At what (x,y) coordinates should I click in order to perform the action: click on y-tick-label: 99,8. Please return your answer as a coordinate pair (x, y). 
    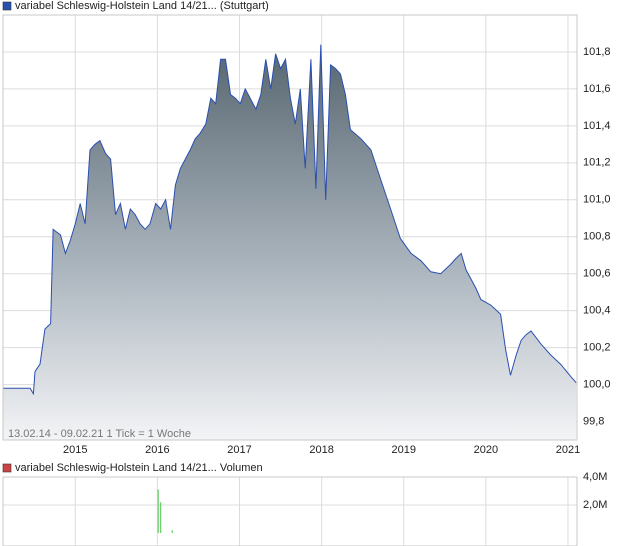
    Looking at the image, I should click on (593, 421).